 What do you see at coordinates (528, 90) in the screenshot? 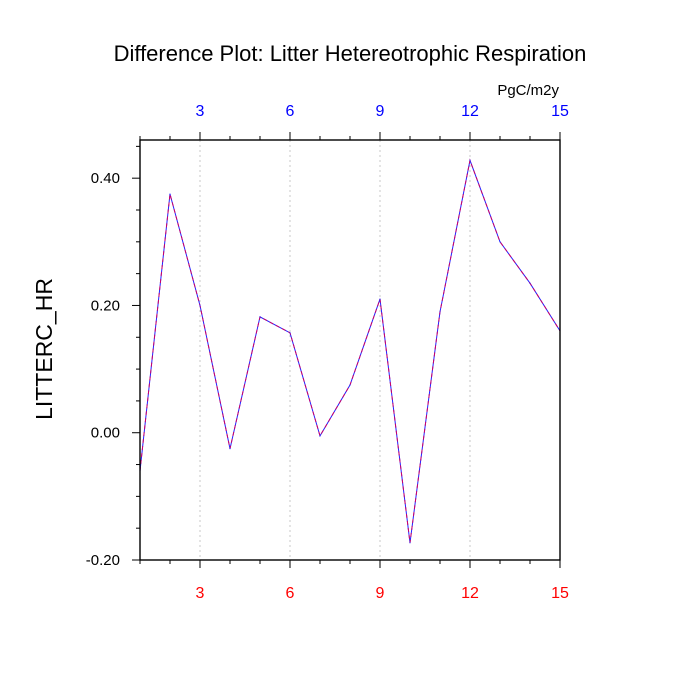
I see `units-label: PgC/m2y` at bounding box center [528, 90].